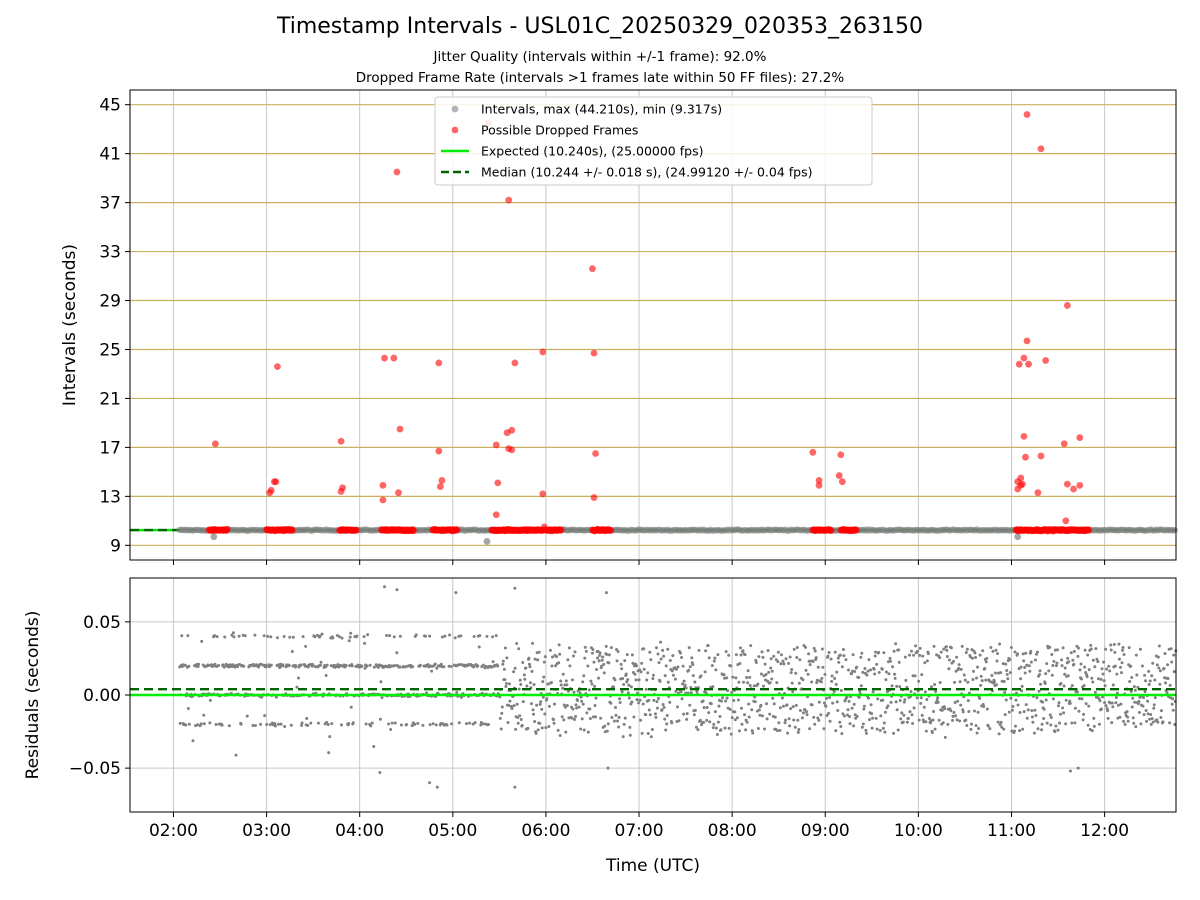 The image size is (1200, 900). I want to click on y-tick-label: 9, so click(115, 546).